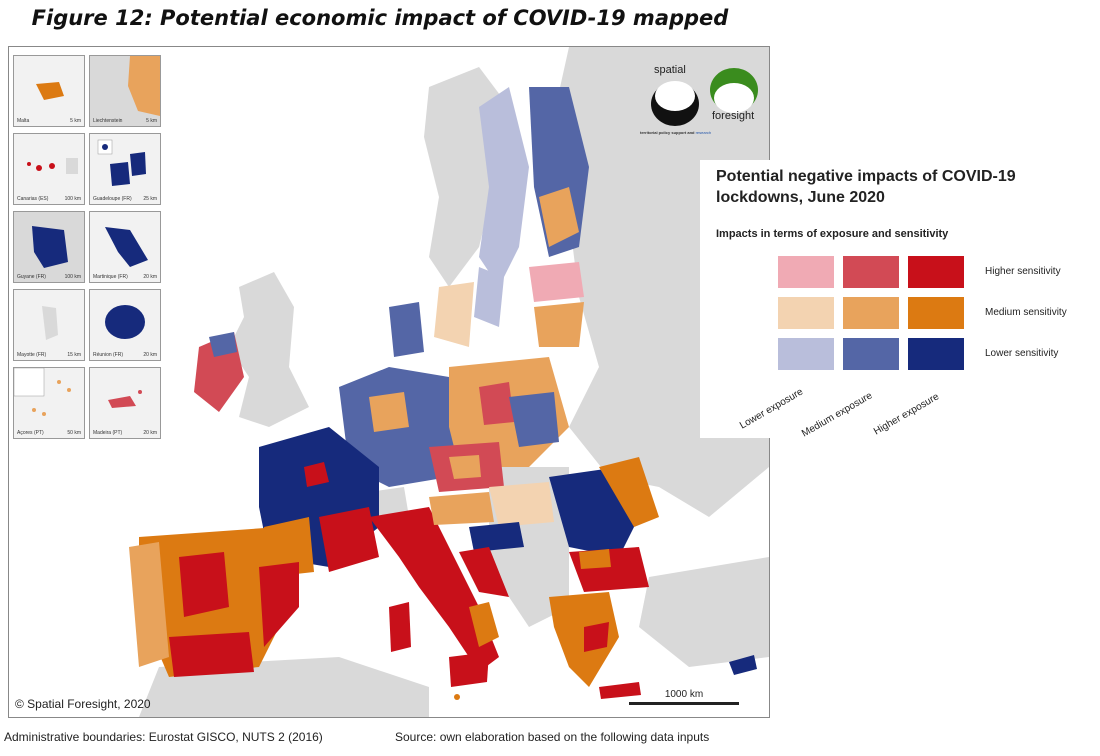 The height and width of the screenshot is (756, 1100). I want to click on logo-tagline: territorial policy support and research, so click(676, 132).